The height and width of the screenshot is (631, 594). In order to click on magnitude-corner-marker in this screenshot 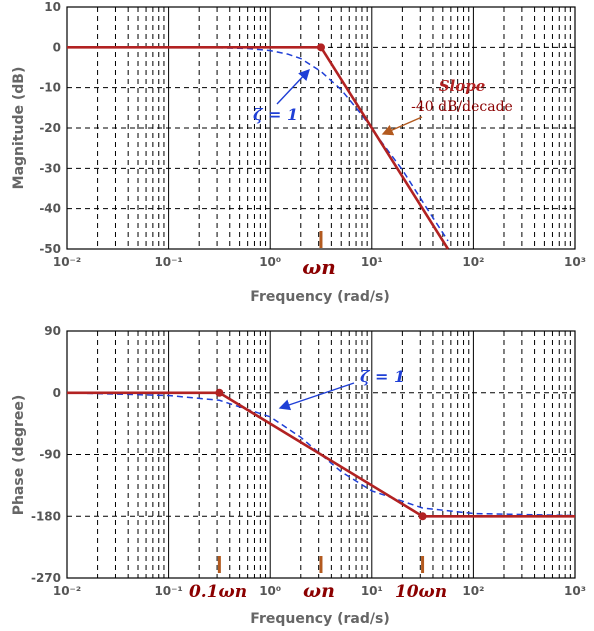, I will do `click(320, 47)`.